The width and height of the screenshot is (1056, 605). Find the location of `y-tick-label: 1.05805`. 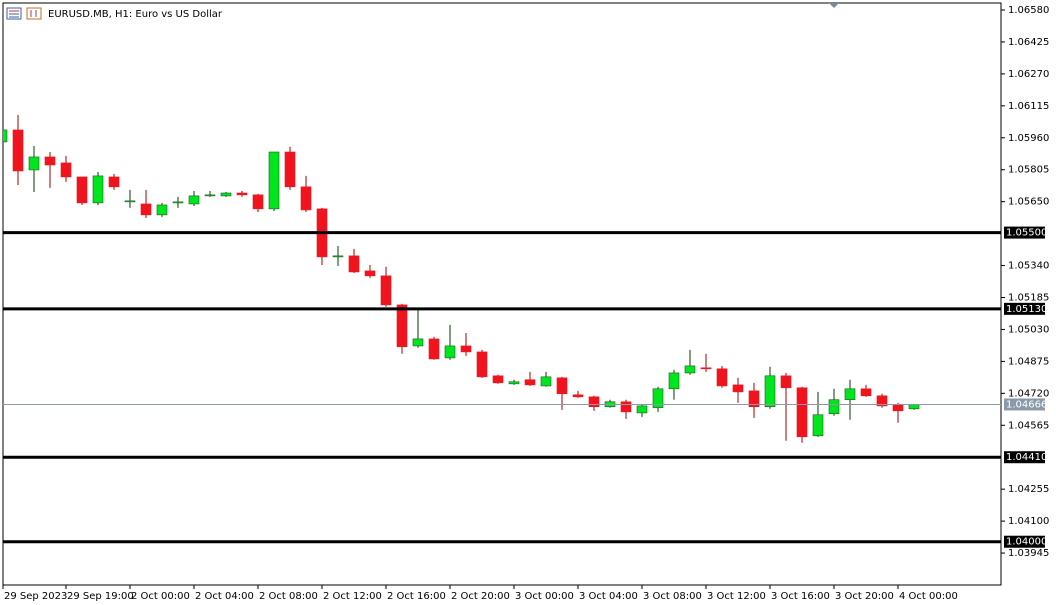

y-tick-label: 1.05805 is located at coordinates (1028, 170).